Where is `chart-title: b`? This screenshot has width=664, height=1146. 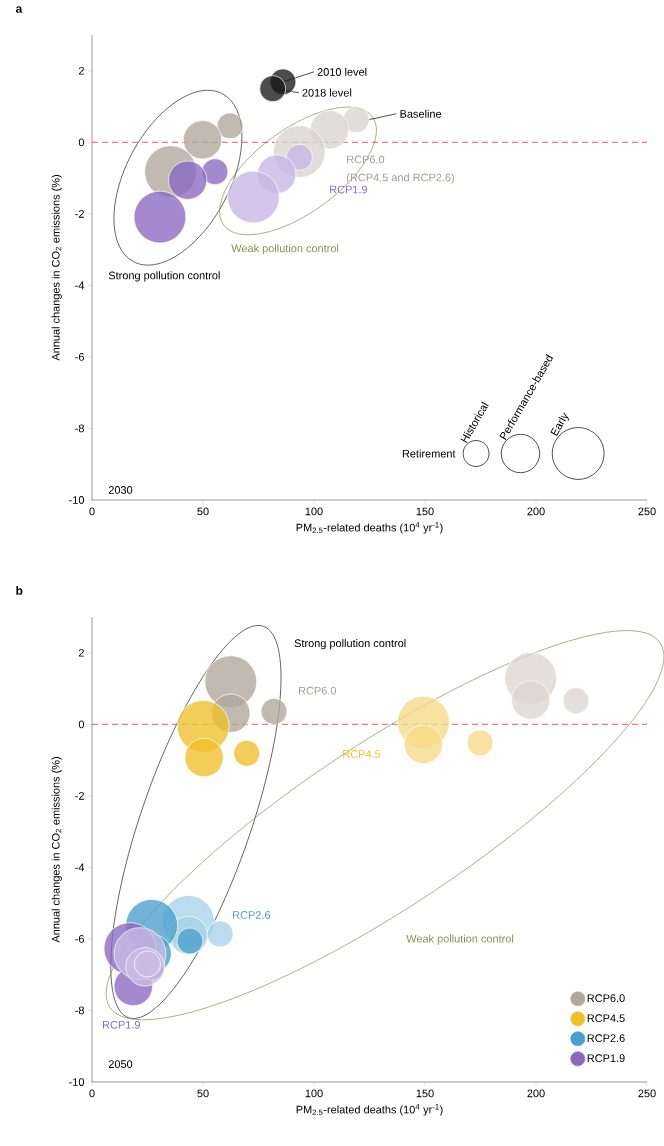 chart-title: b is located at coordinates (19, 590).